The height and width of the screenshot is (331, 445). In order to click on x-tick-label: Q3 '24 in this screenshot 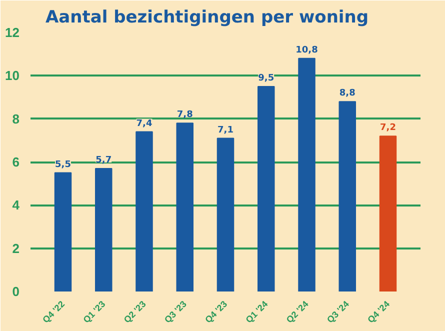, I will do `click(337, 311)`.